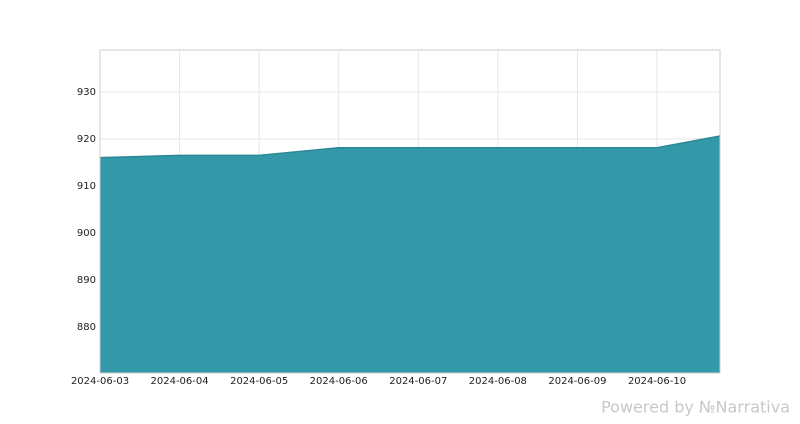 Image resolution: width=800 pixels, height=424 pixels. Describe the element at coordinates (100, 381) in the screenshot. I see `x-tick-label: 2024-06-03` at that location.